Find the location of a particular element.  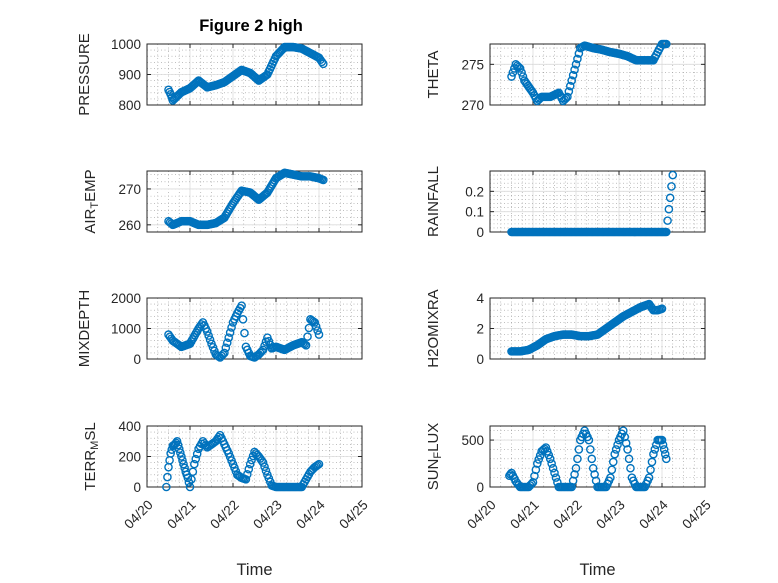

y-axis-label-part: MIXDEPTH is located at coordinates (84, 329).